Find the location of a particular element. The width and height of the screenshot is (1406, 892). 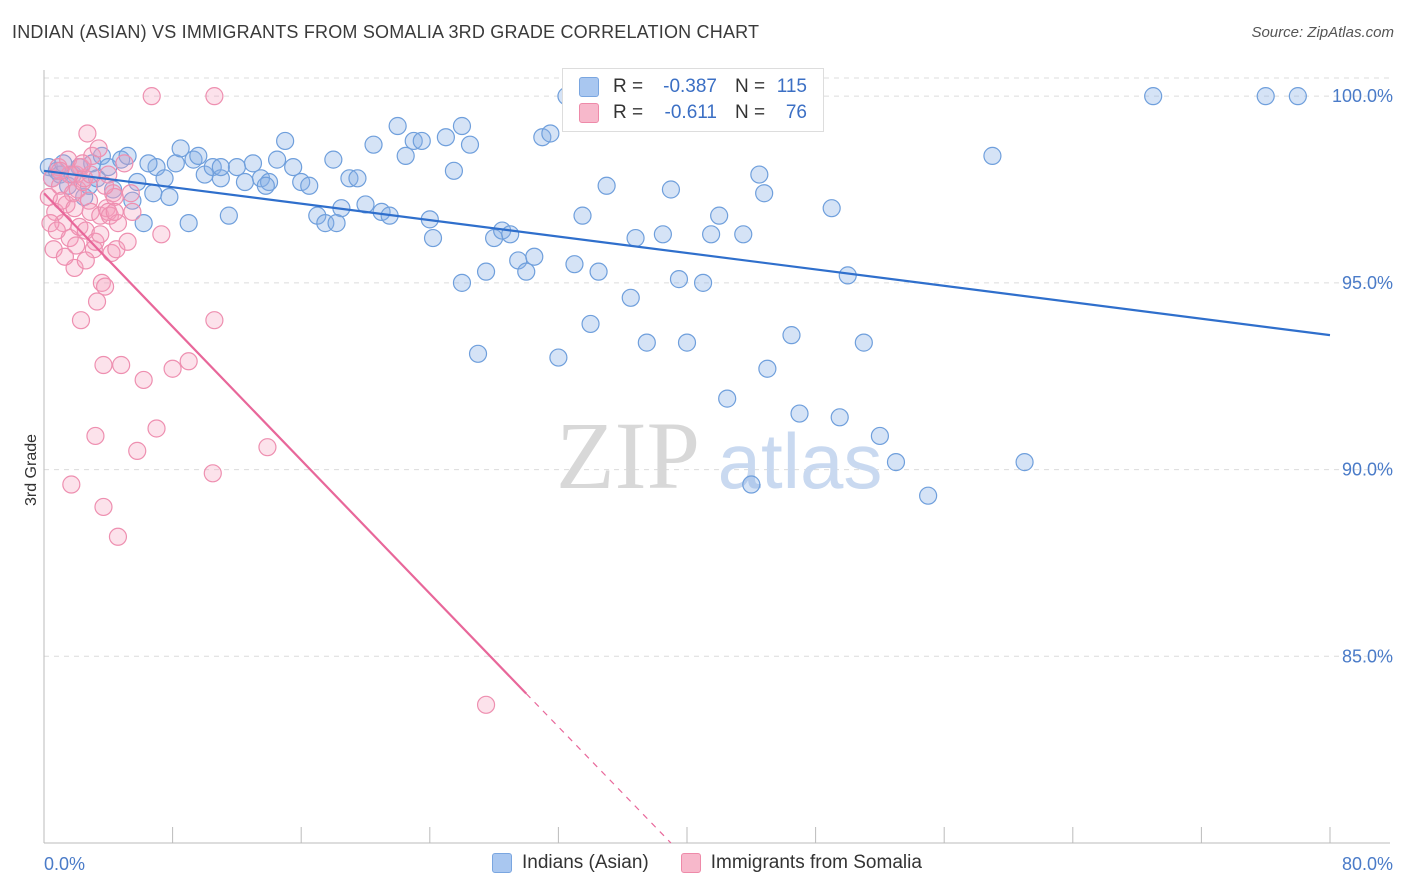

series-legend: Indians (Asian) Immigrants from Somalia is located at coordinates (723, 863).